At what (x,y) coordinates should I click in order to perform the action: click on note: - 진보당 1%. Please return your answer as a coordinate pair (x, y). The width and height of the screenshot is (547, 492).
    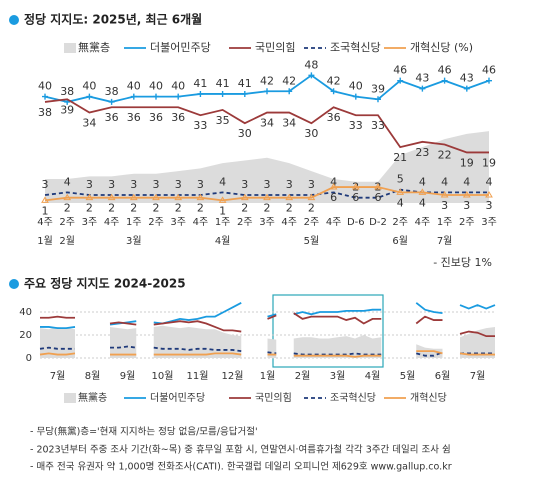
    Looking at the image, I should click on (462, 262).